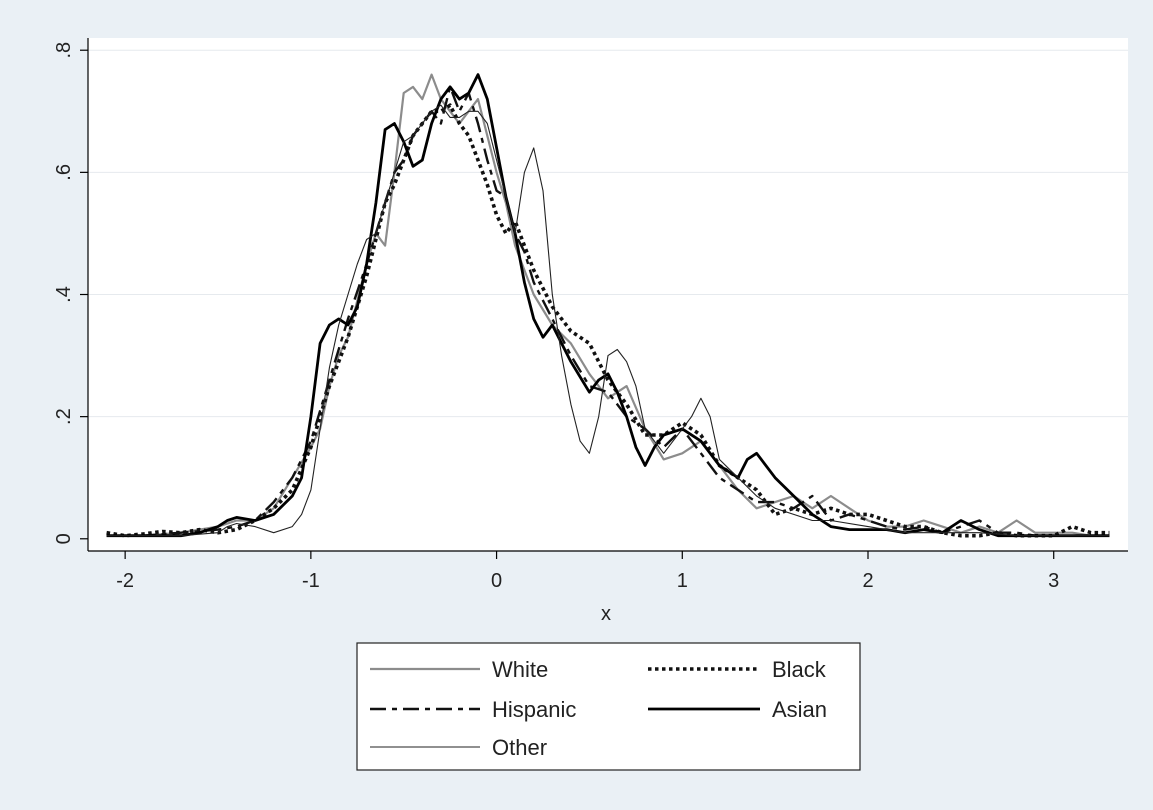 The height and width of the screenshot is (810, 1153). I want to click on legend-entries: White Black Hispanic Asian Other, so click(598, 708).